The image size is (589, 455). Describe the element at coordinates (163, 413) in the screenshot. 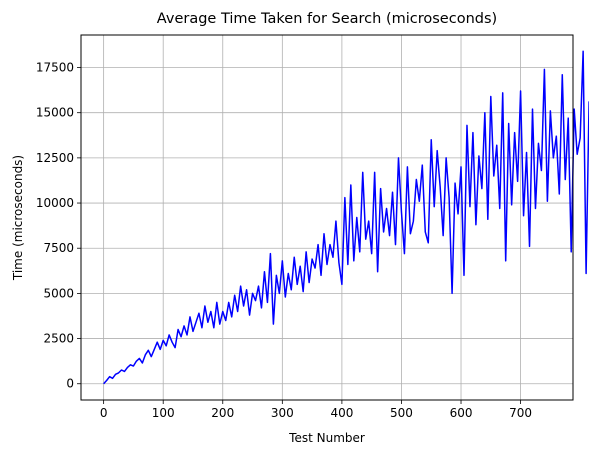

I see `x-tick-label: 100` at that location.